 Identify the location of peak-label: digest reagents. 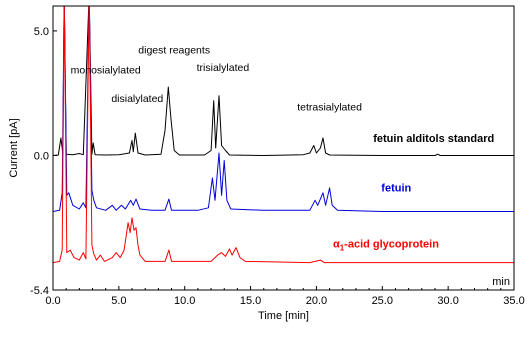
(174, 50).